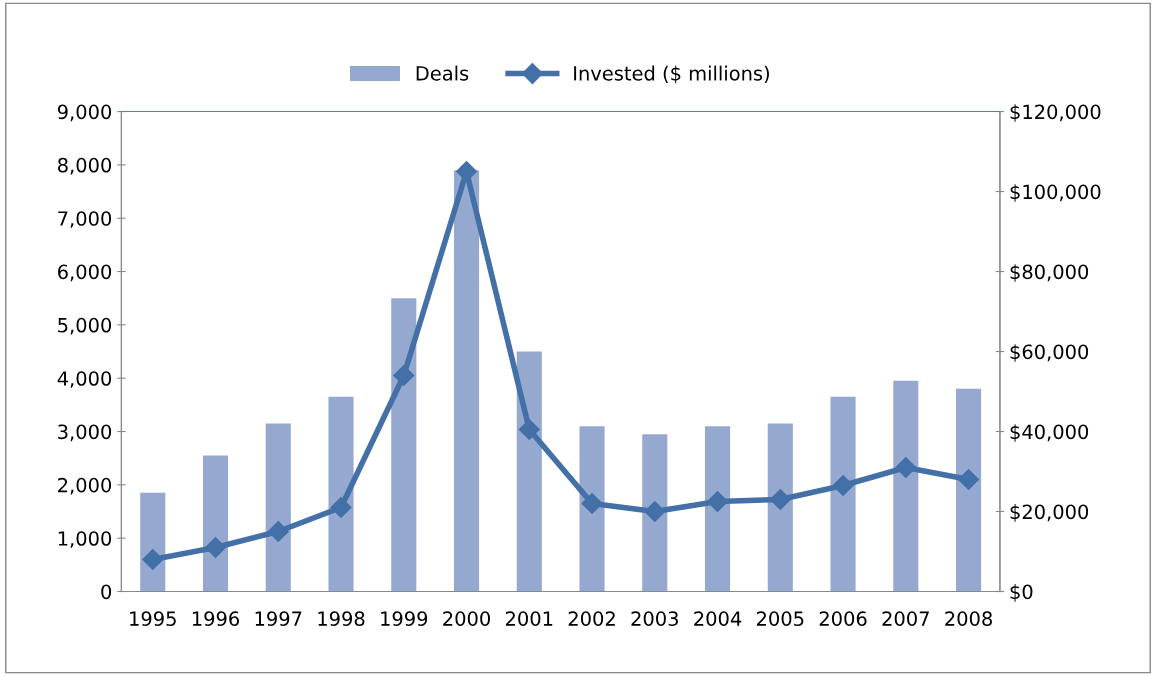  I want to click on y-tick-label: 8,000, so click(85, 166).